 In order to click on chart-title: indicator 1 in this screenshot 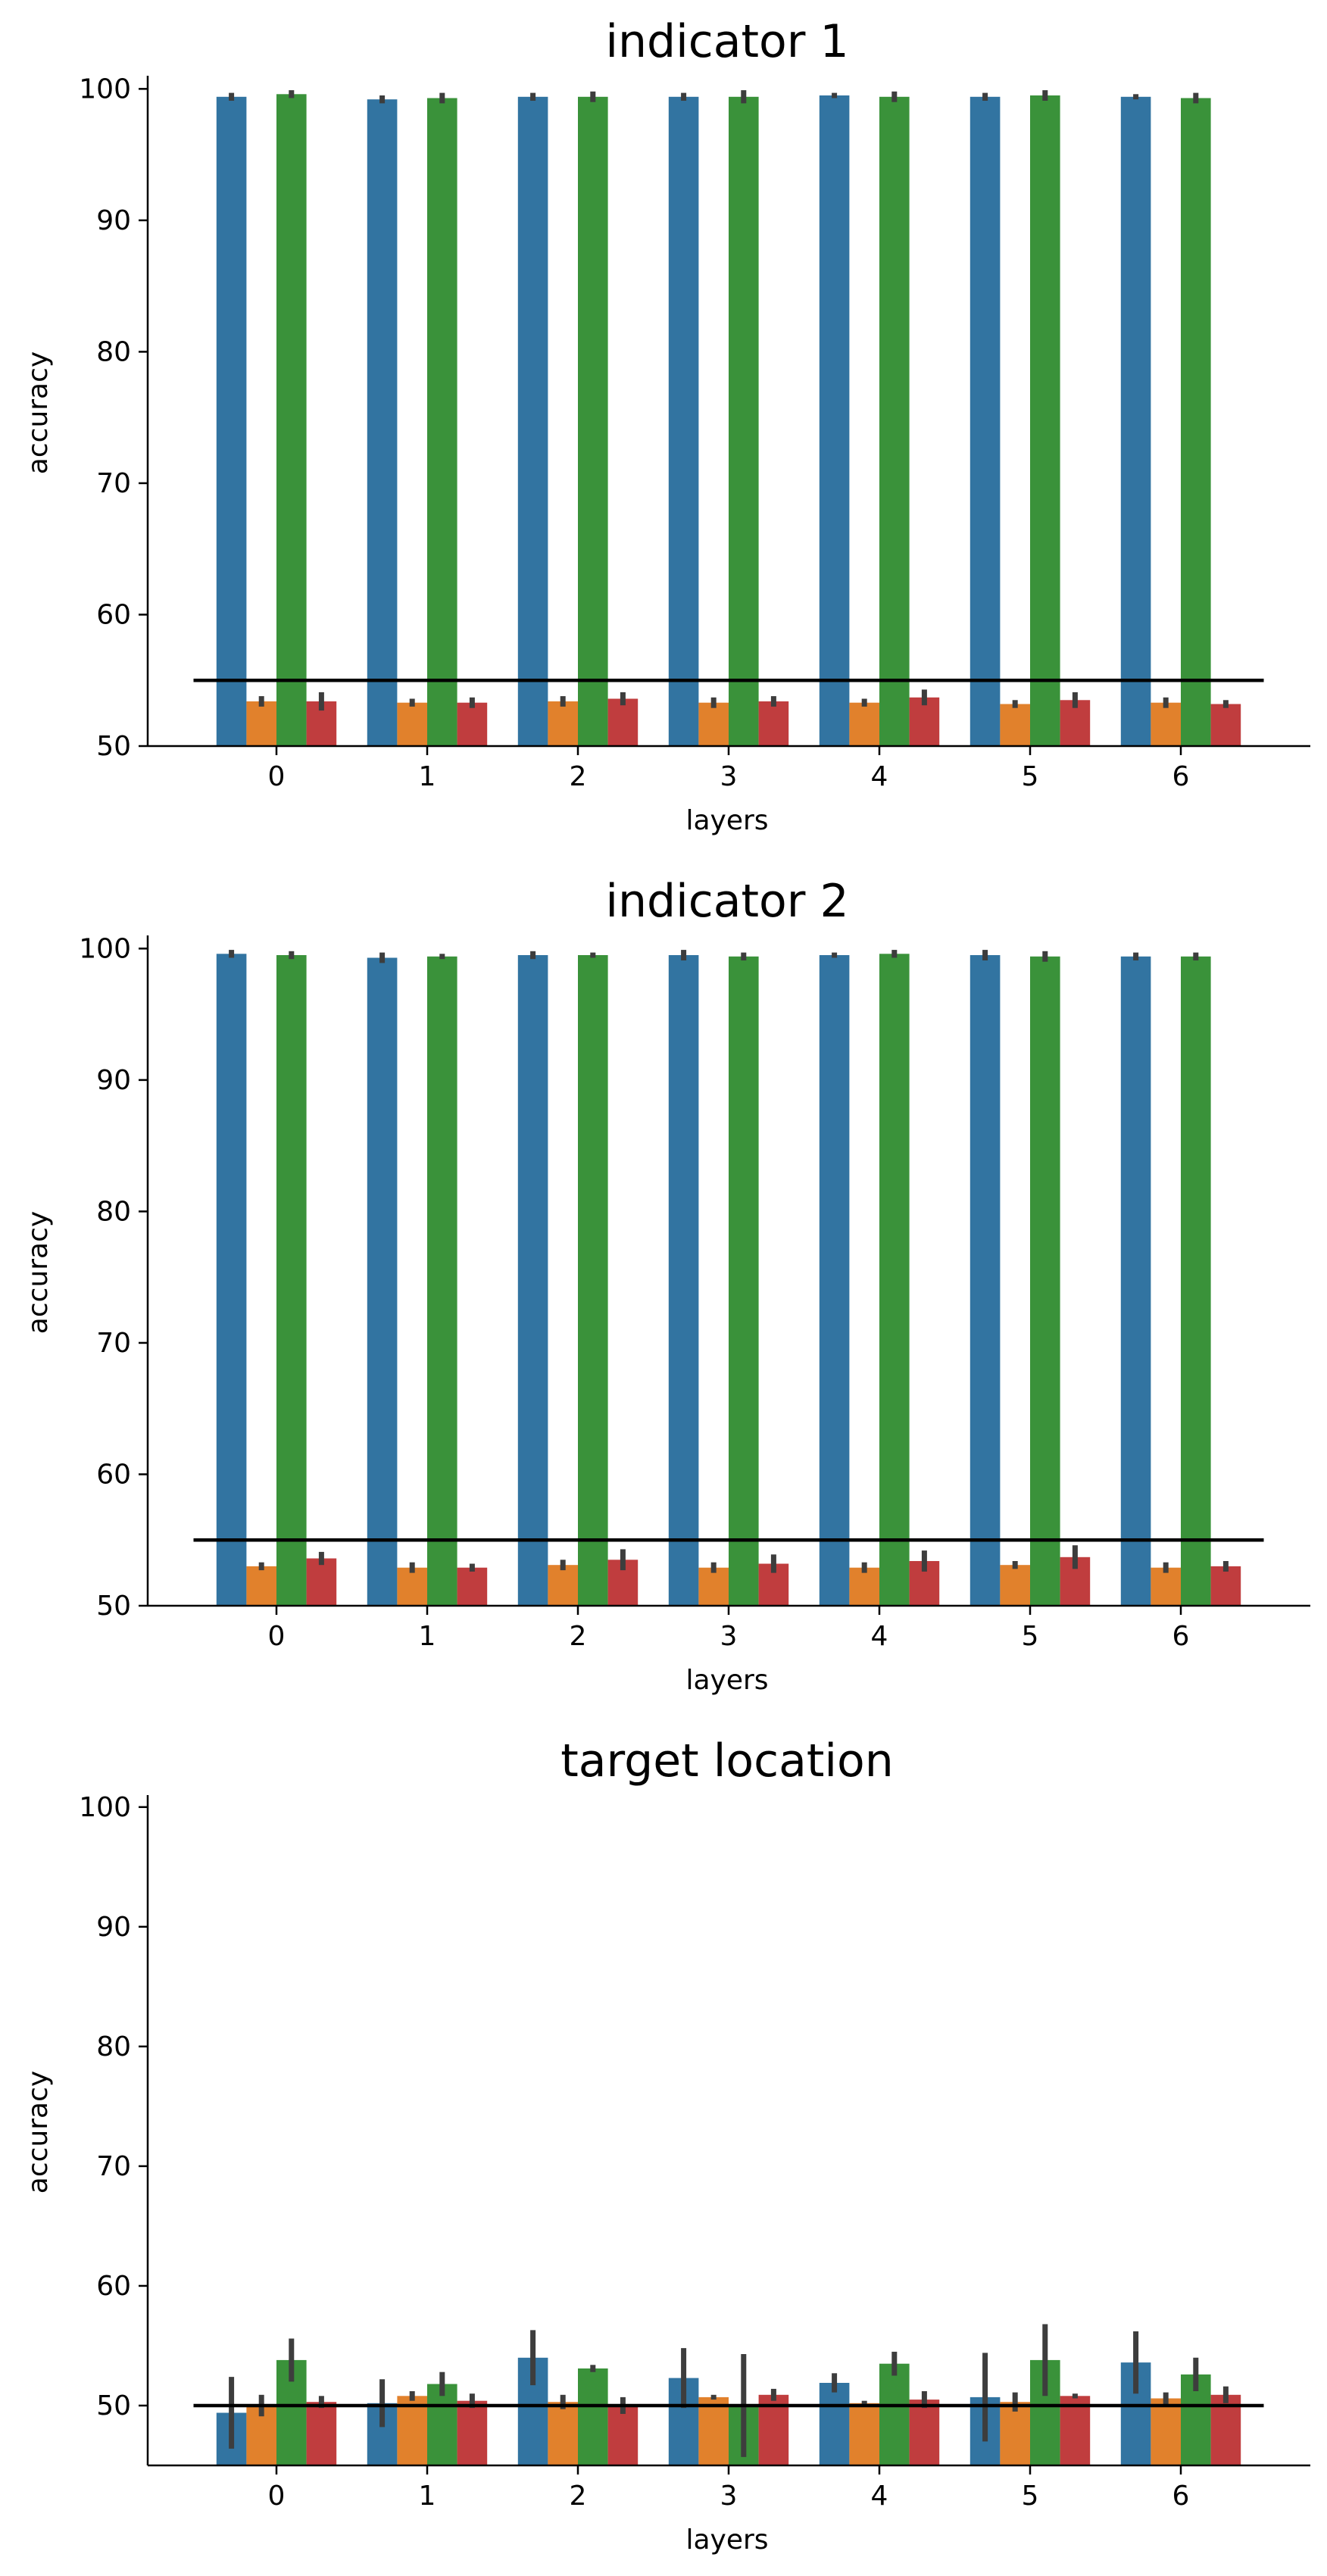, I will do `click(727, 42)`.